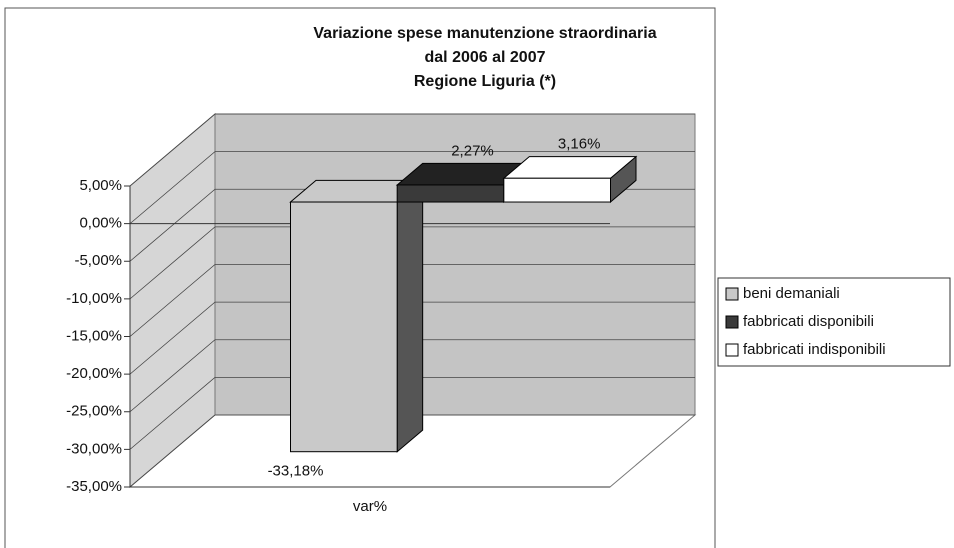  What do you see at coordinates (94, 486) in the screenshot?
I see `y-tick-label: -35,00%` at bounding box center [94, 486].